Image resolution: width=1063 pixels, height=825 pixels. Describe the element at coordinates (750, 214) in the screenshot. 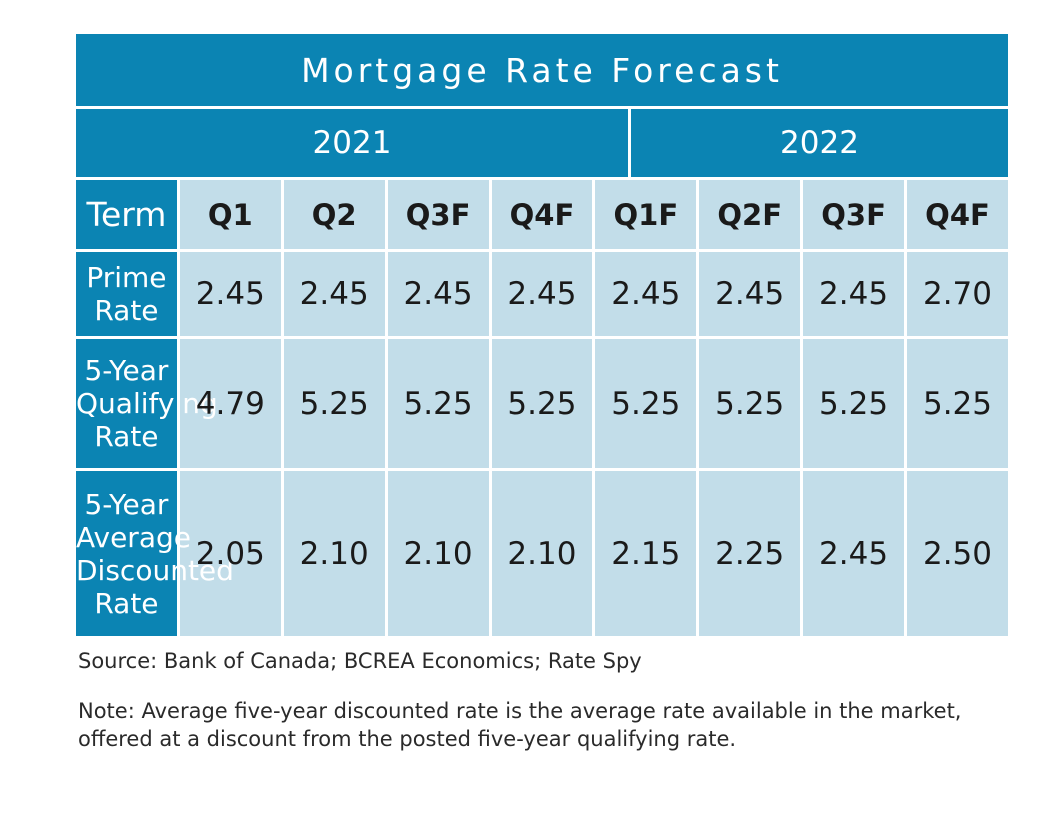

I see `quarter-header: Q2F` at that location.